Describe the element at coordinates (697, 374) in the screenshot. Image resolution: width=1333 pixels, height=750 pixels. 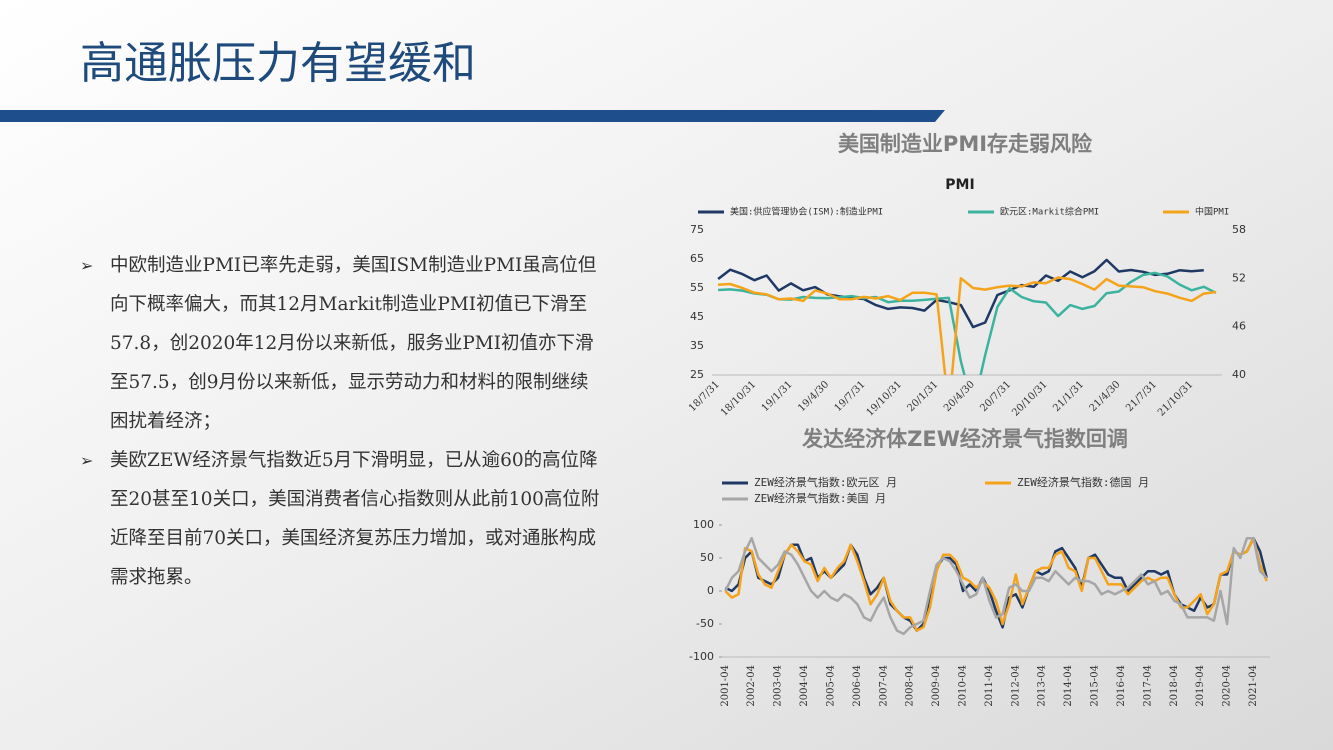
I see `y-tick-label: 25` at that location.